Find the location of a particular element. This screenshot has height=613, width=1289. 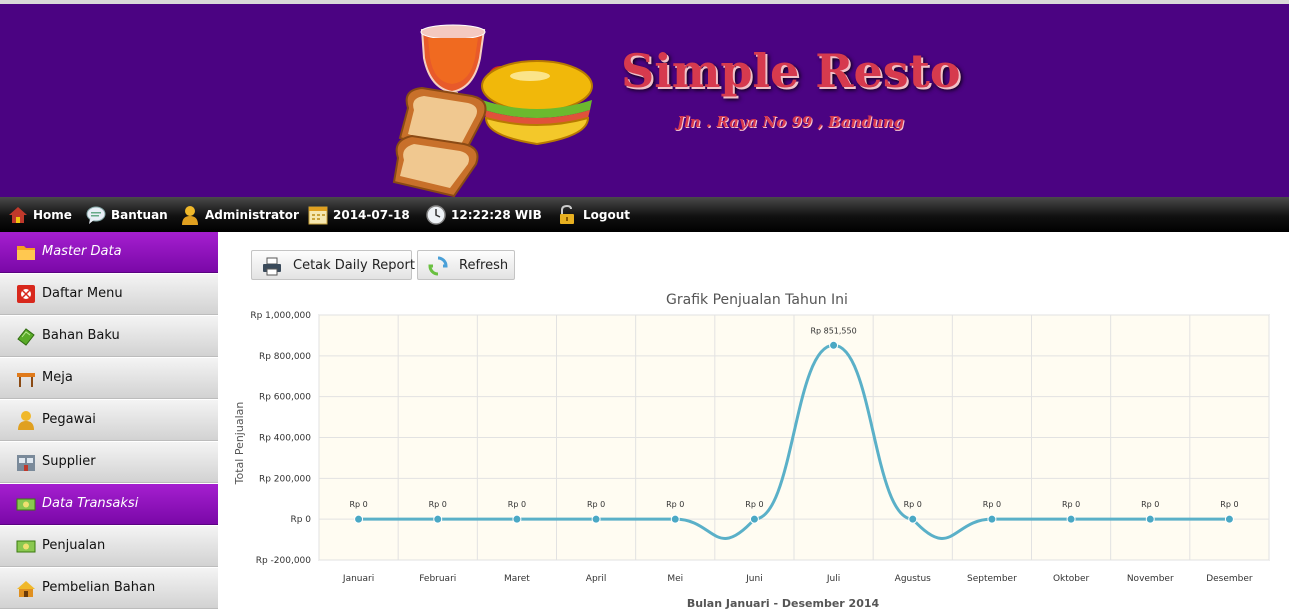

menu-book-icon is located at coordinates (26, 294).